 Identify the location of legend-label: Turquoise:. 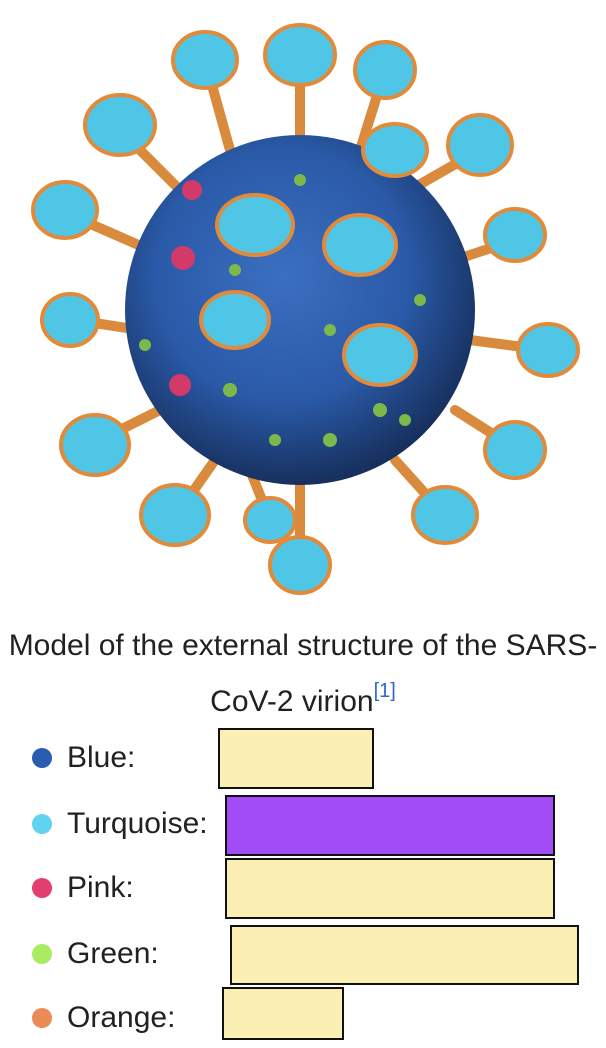
(137, 823).